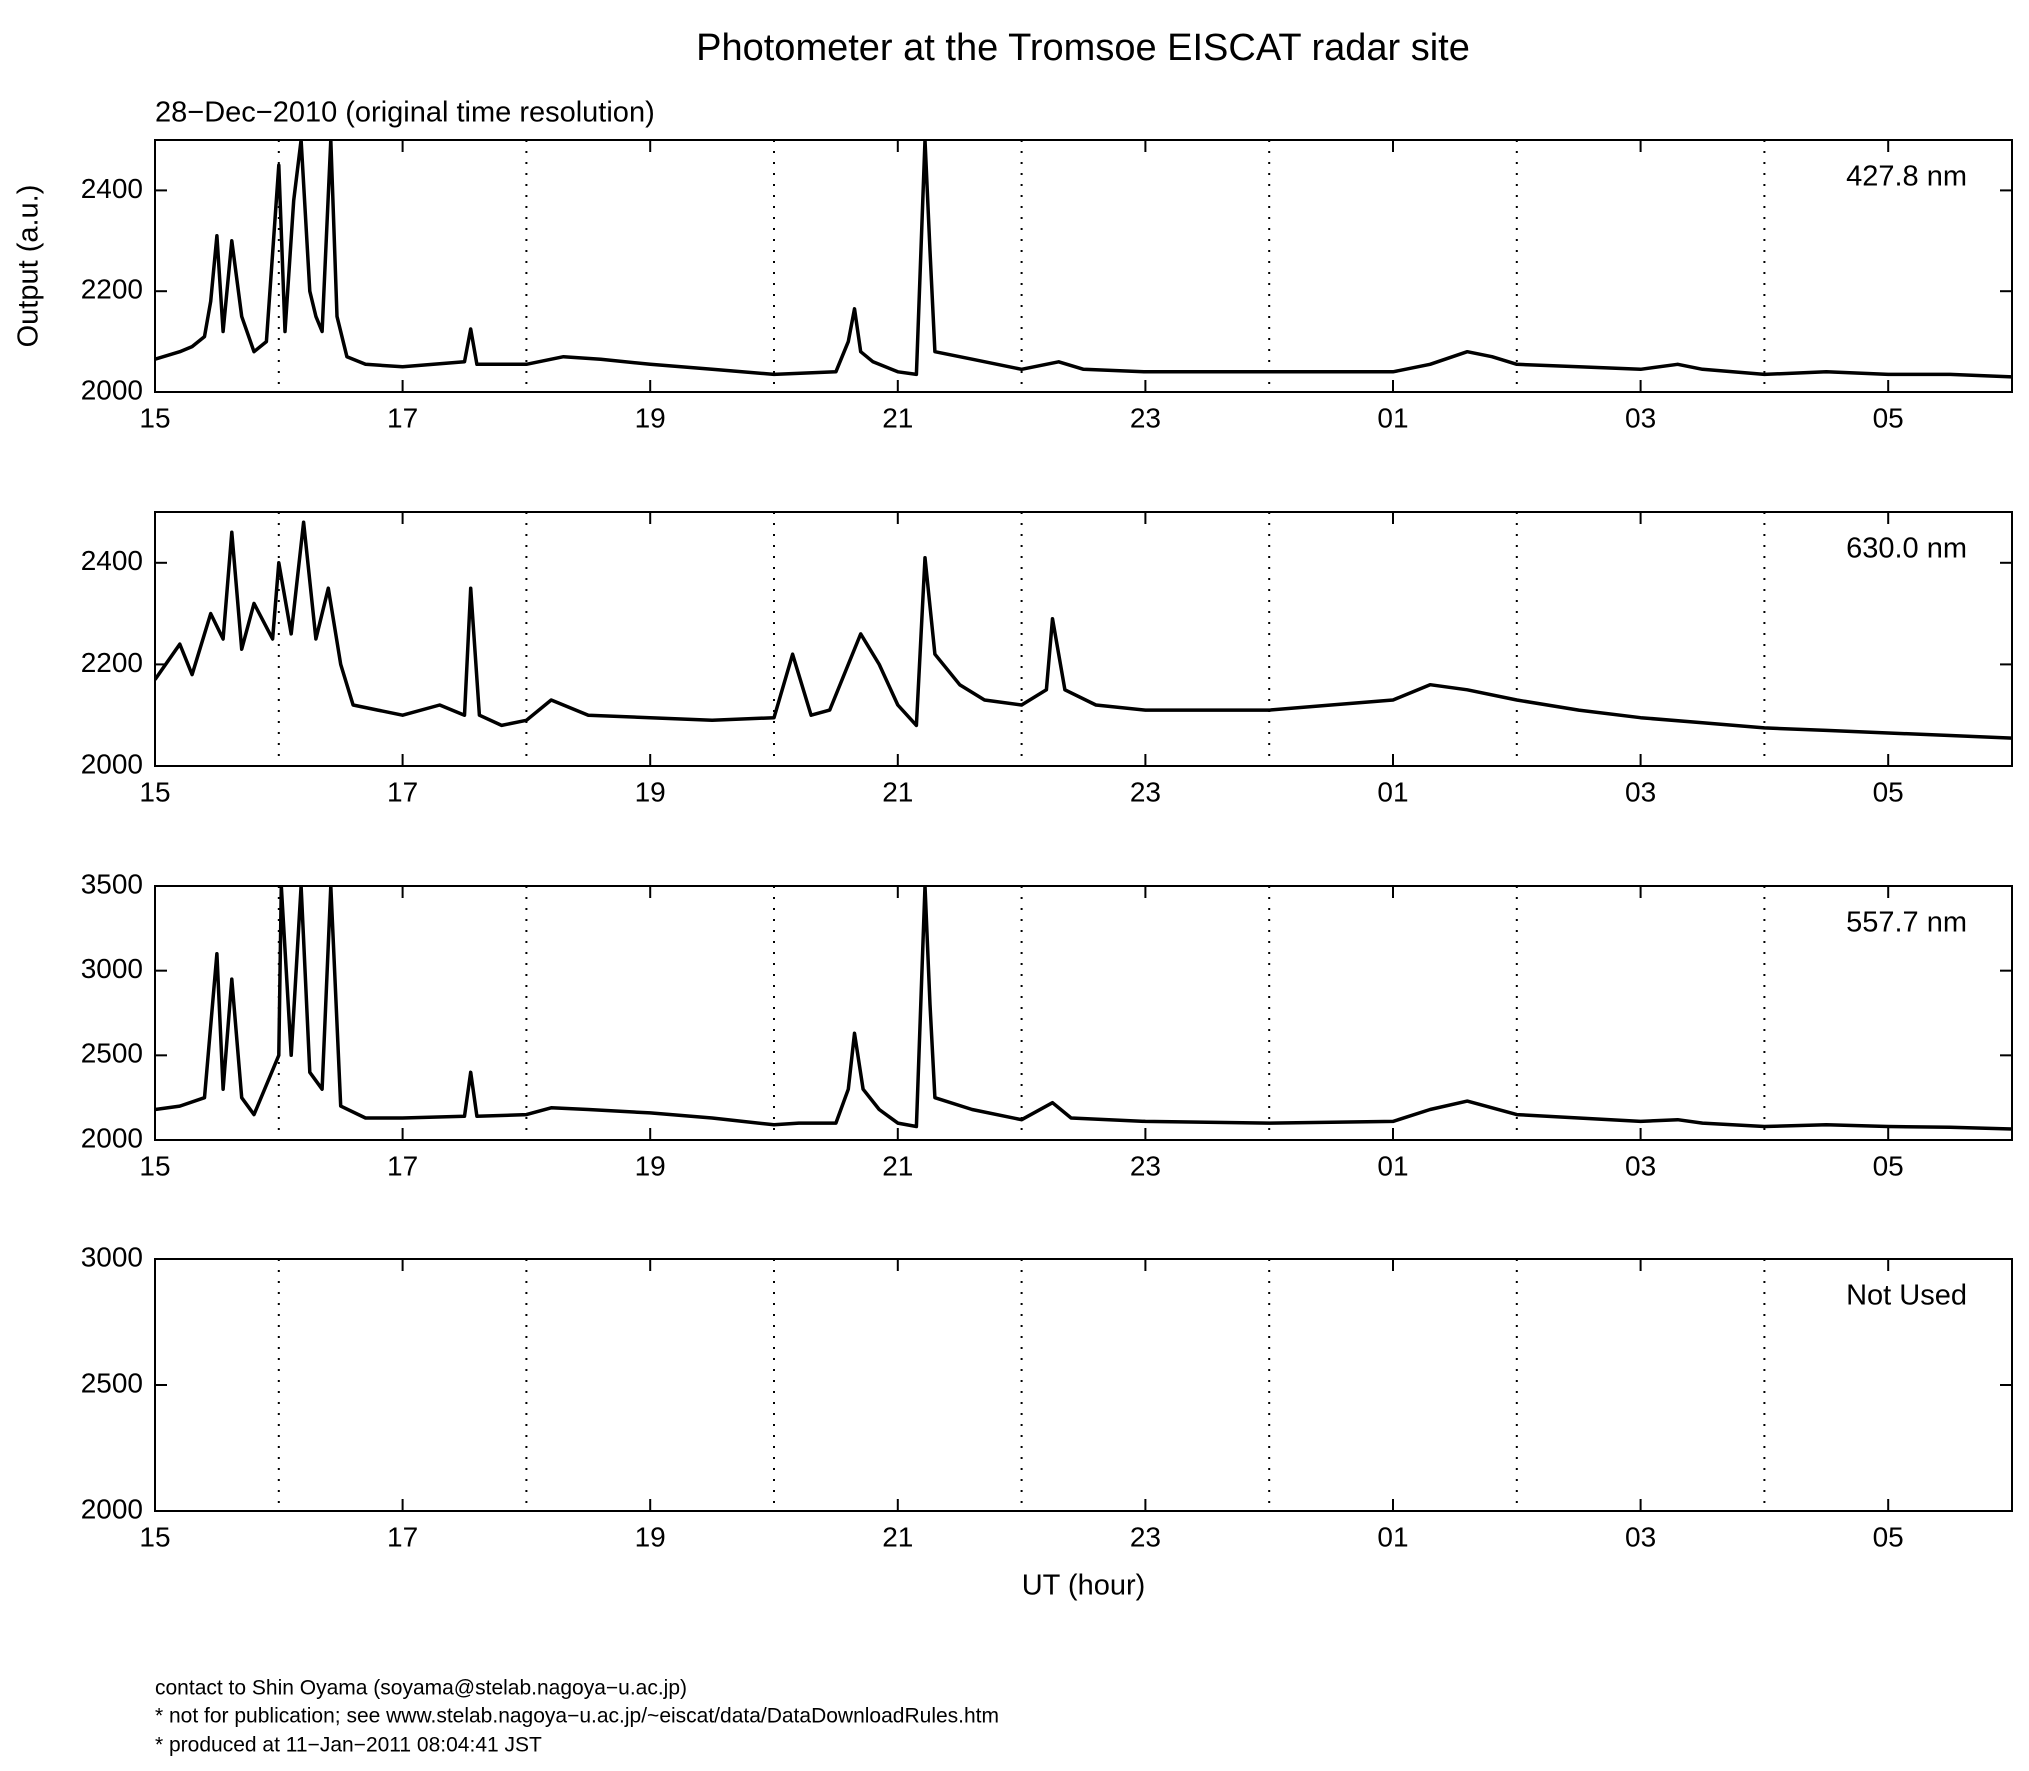 The image size is (2029, 1771). What do you see at coordinates (348, 1745) in the screenshot?
I see `footer-line: * produced at 11−Jan−2011 08:04:41 JST` at bounding box center [348, 1745].